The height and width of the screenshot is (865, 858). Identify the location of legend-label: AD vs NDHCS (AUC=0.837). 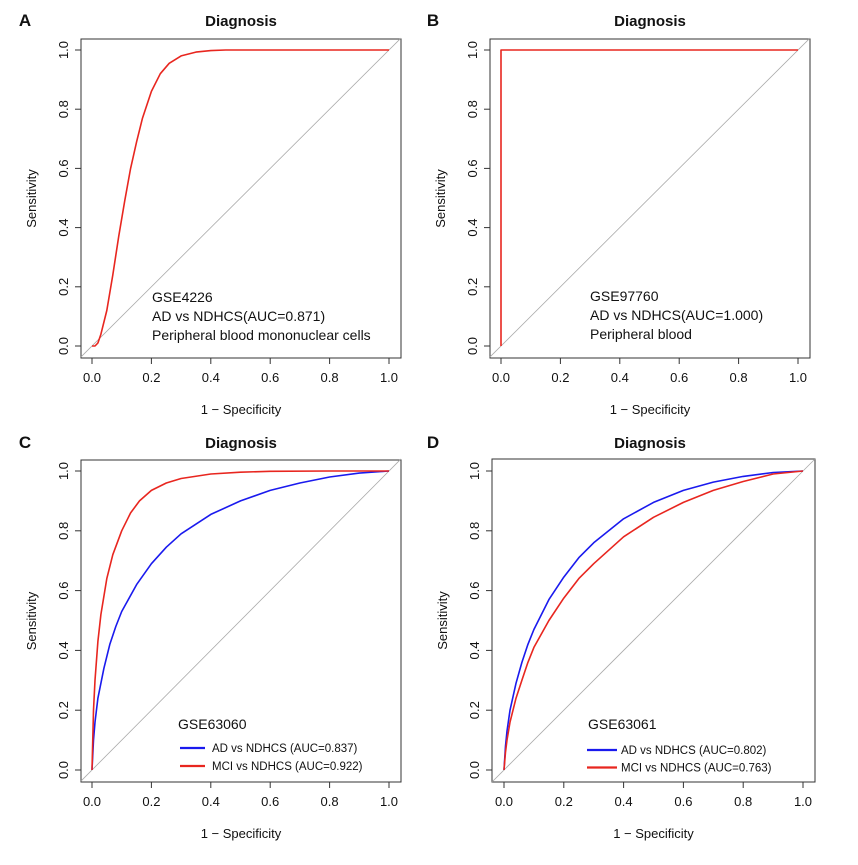
(285, 749).